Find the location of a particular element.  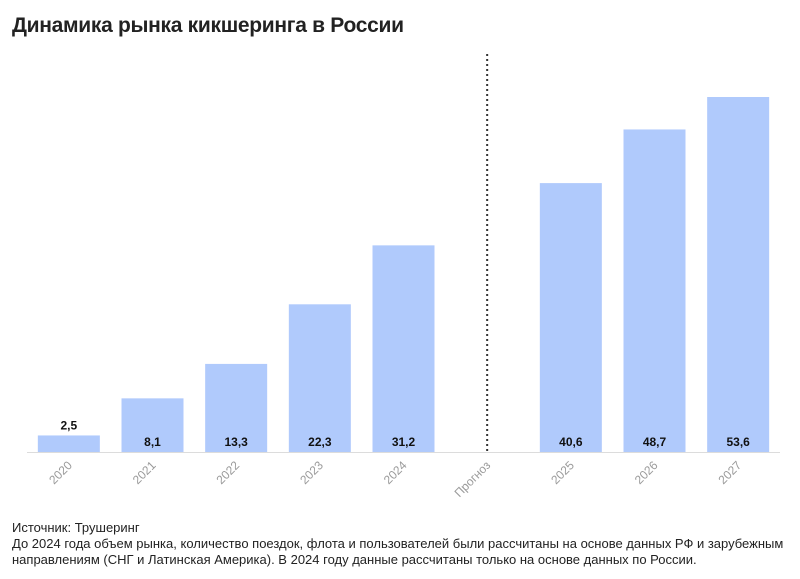

data-label-2025: 40,6 is located at coordinates (571, 442).